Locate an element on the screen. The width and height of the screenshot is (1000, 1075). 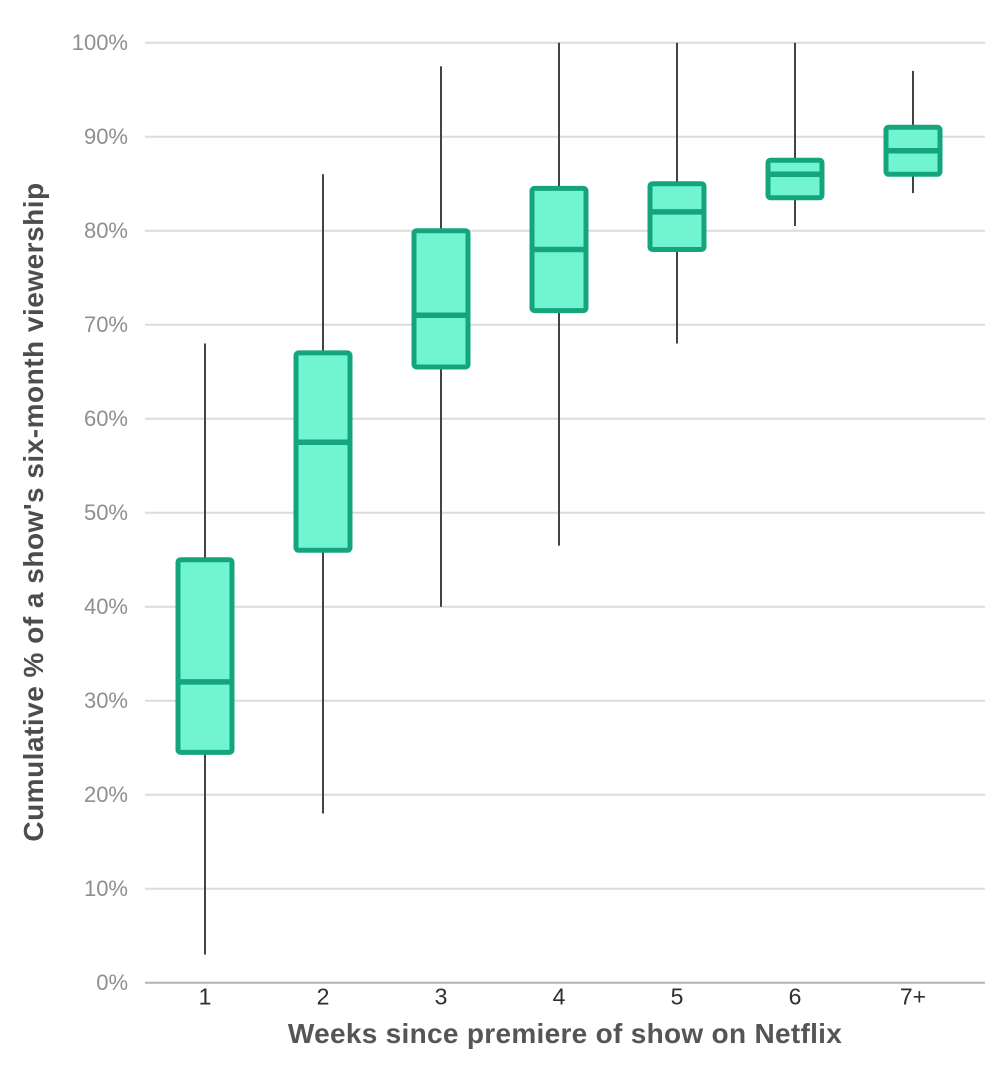
y-tick-label: 10% is located at coordinates (106, 888).